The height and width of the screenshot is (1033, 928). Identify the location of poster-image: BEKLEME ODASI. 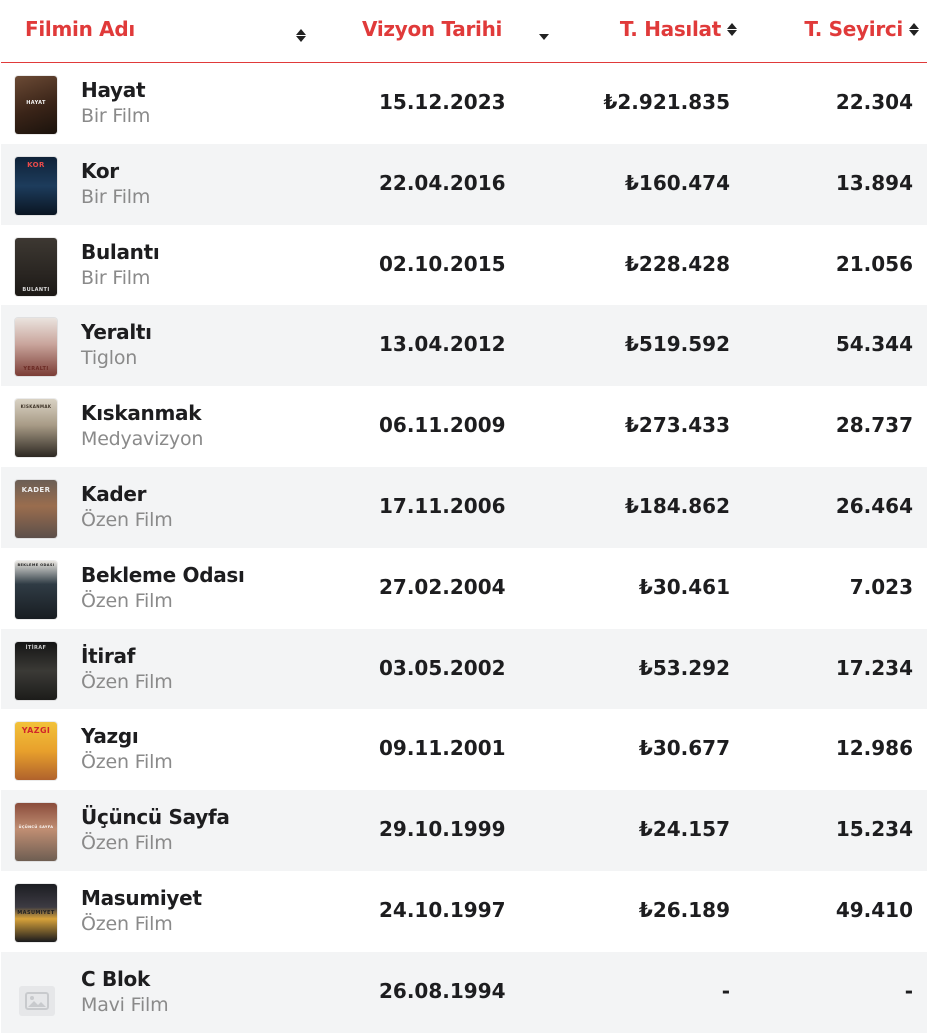
(36, 589).